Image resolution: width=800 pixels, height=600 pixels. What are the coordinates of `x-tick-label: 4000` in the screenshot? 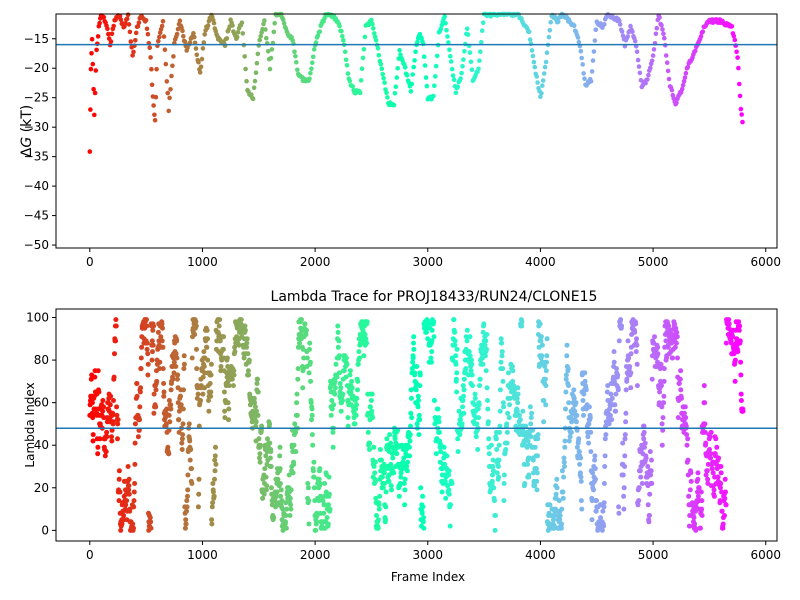 It's located at (540, 555).